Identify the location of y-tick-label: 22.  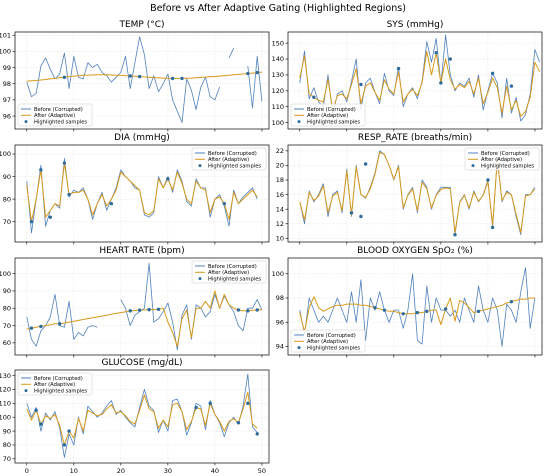
(280, 151).